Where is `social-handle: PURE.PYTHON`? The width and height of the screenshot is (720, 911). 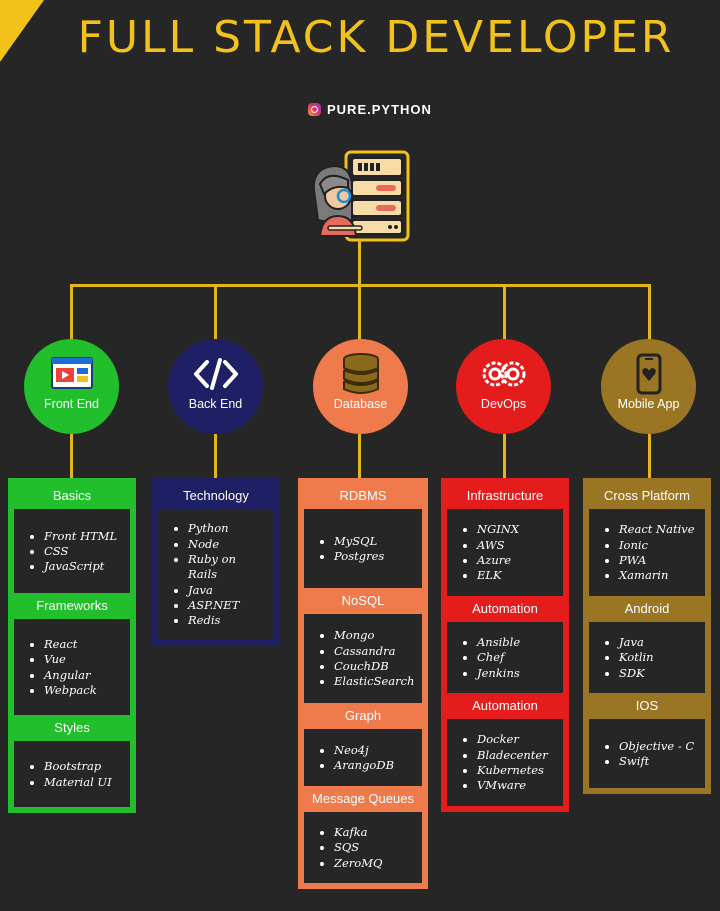 social-handle: PURE.PYTHON is located at coordinates (370, 109).